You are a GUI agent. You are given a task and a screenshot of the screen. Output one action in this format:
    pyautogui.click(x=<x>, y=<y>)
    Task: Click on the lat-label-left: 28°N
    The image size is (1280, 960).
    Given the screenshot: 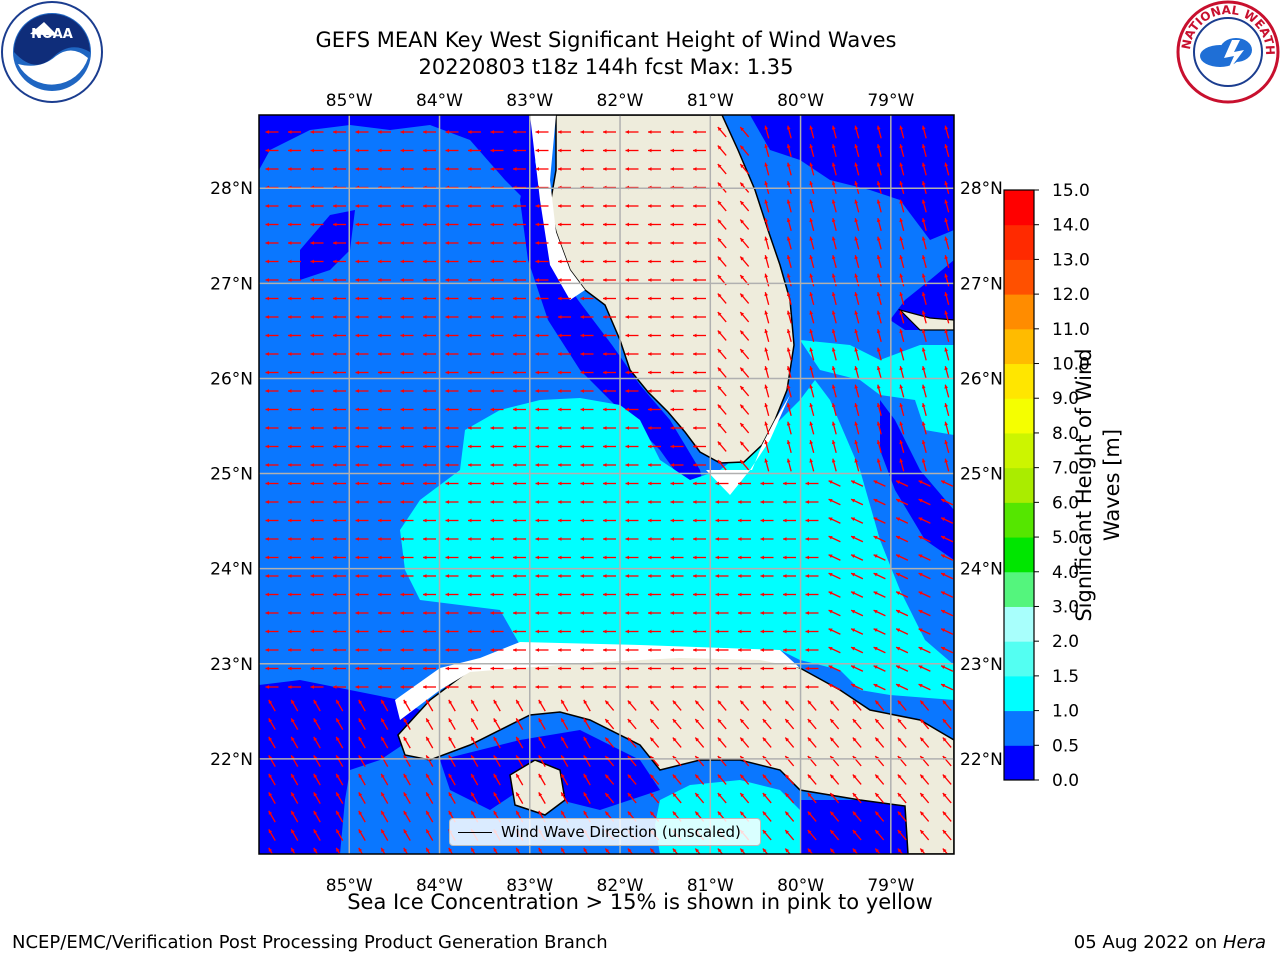 What is the action you would take?
    pyautogui.click(x=231, y=189)
    